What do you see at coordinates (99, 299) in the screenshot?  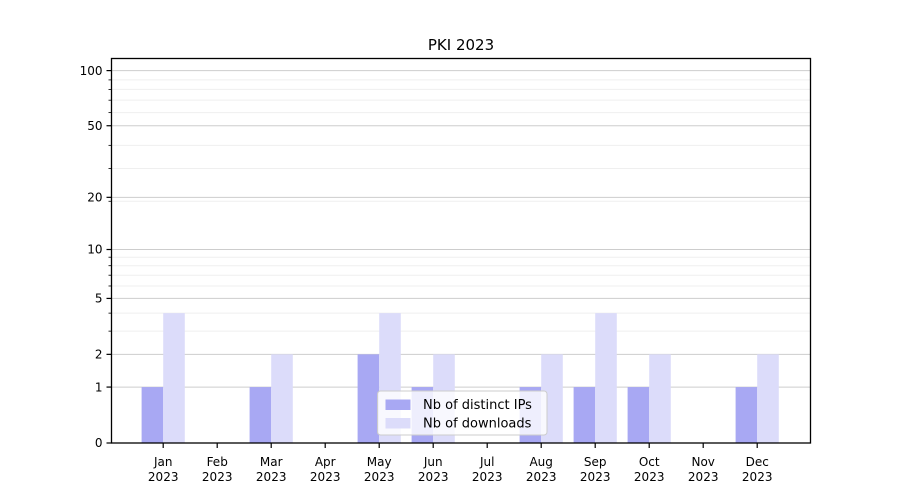 I see `y-tick-label: 5` at bounding box center [99, 299].